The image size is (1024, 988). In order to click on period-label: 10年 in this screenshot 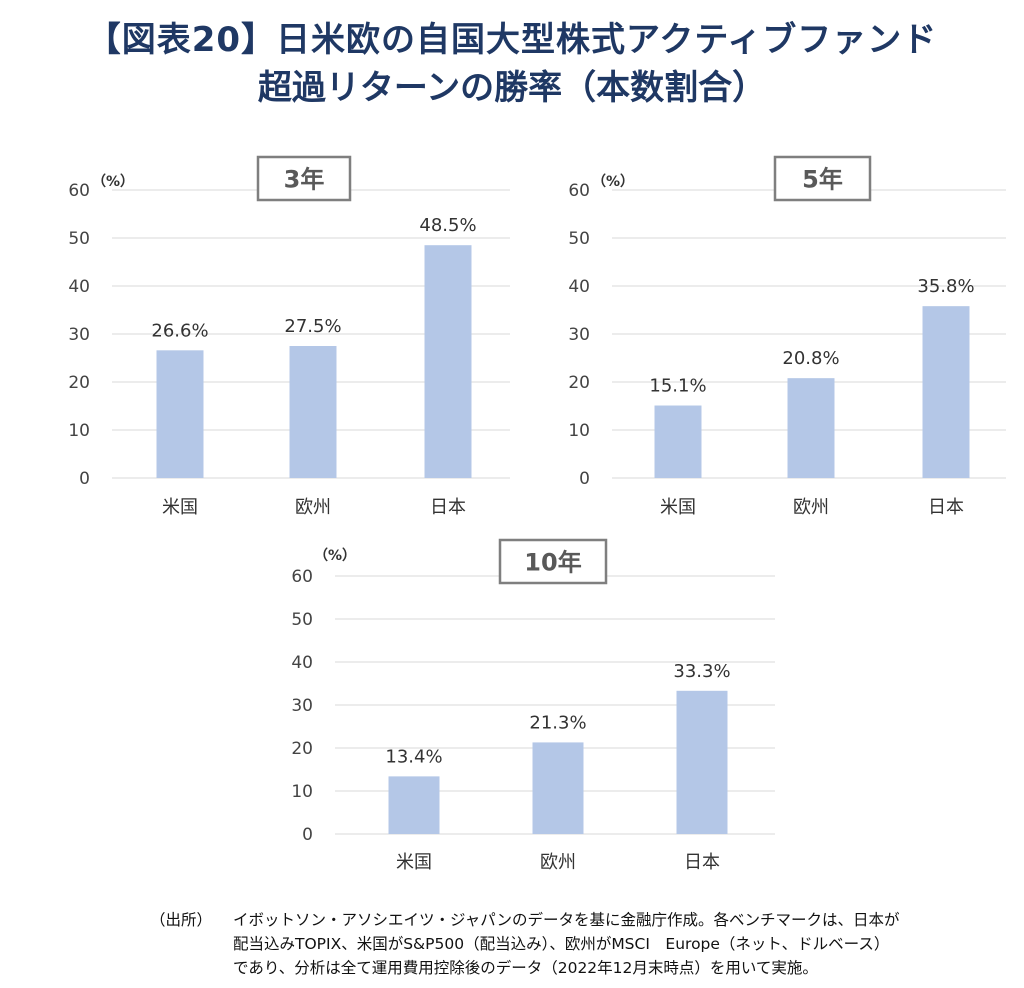, I will do `click(552, 563)`.